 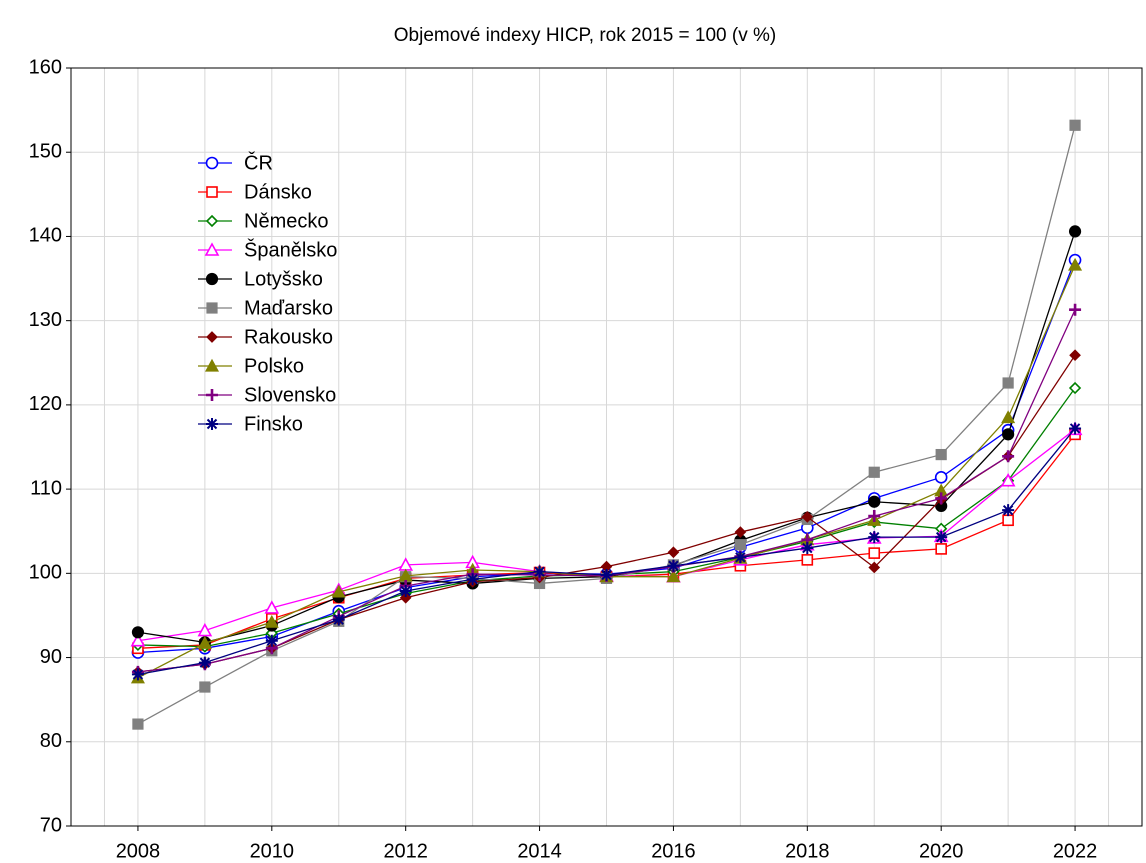 What do you see at coordinates (941, 851) in the screenshot?
I see `x-tick-label: 2020` at bounding box center [941, 851].